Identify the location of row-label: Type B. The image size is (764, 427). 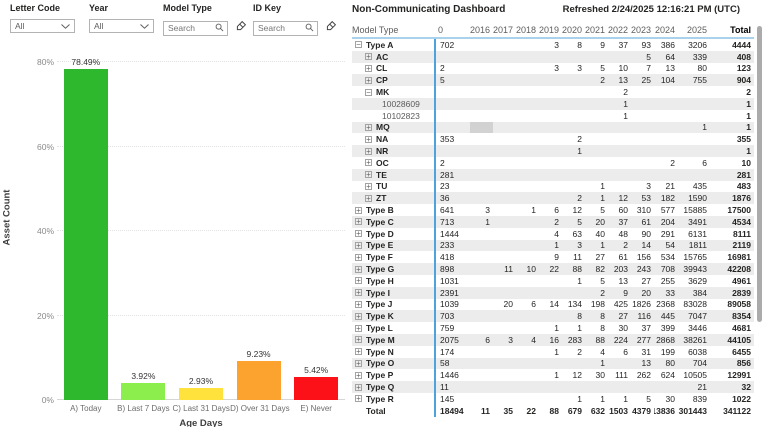
(380, 210).